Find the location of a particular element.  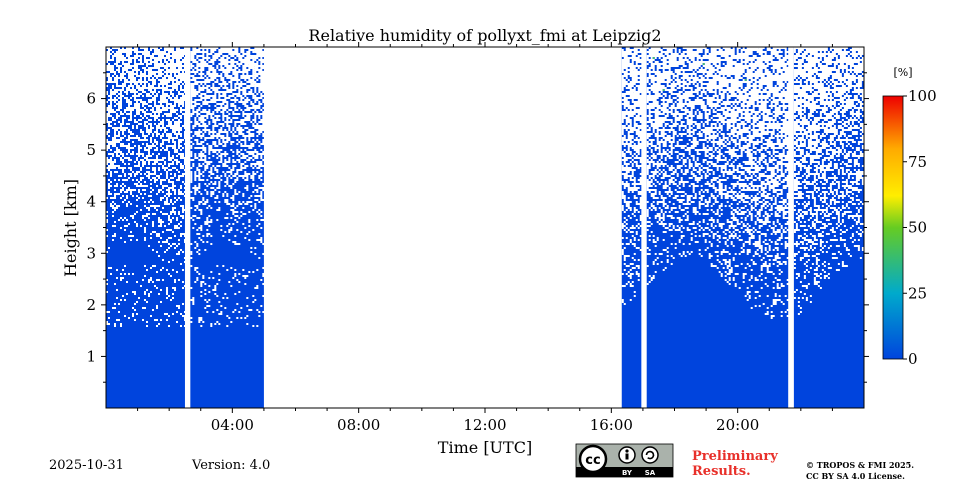

badge-sa-label: SA is located at coordinates (650, 473).